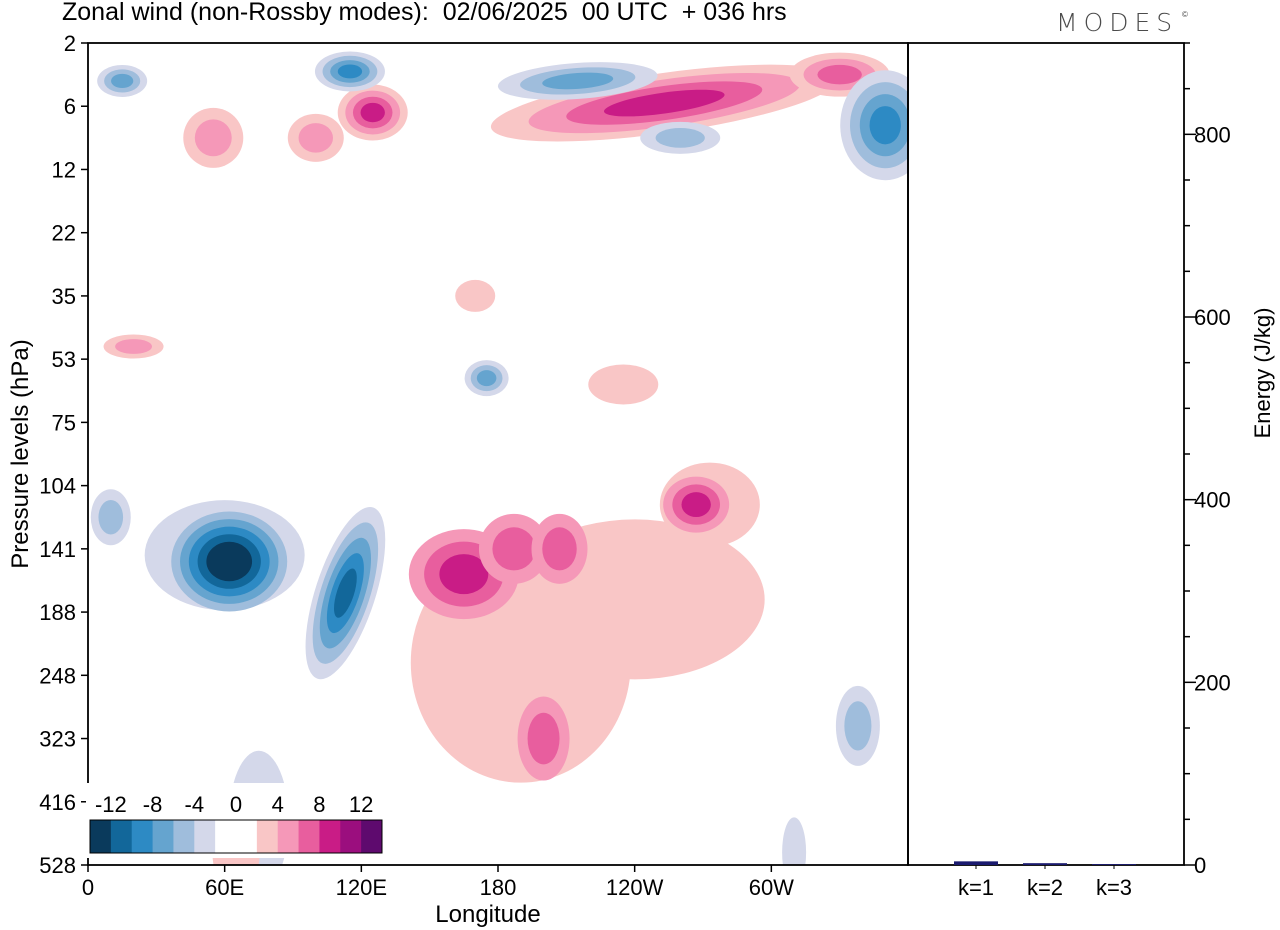 The image size is (1280, 930). What do you see at coordinates (57, 675) in the screenshot?
I see `y-tick-label: 248` at bounding box center [57, 675].